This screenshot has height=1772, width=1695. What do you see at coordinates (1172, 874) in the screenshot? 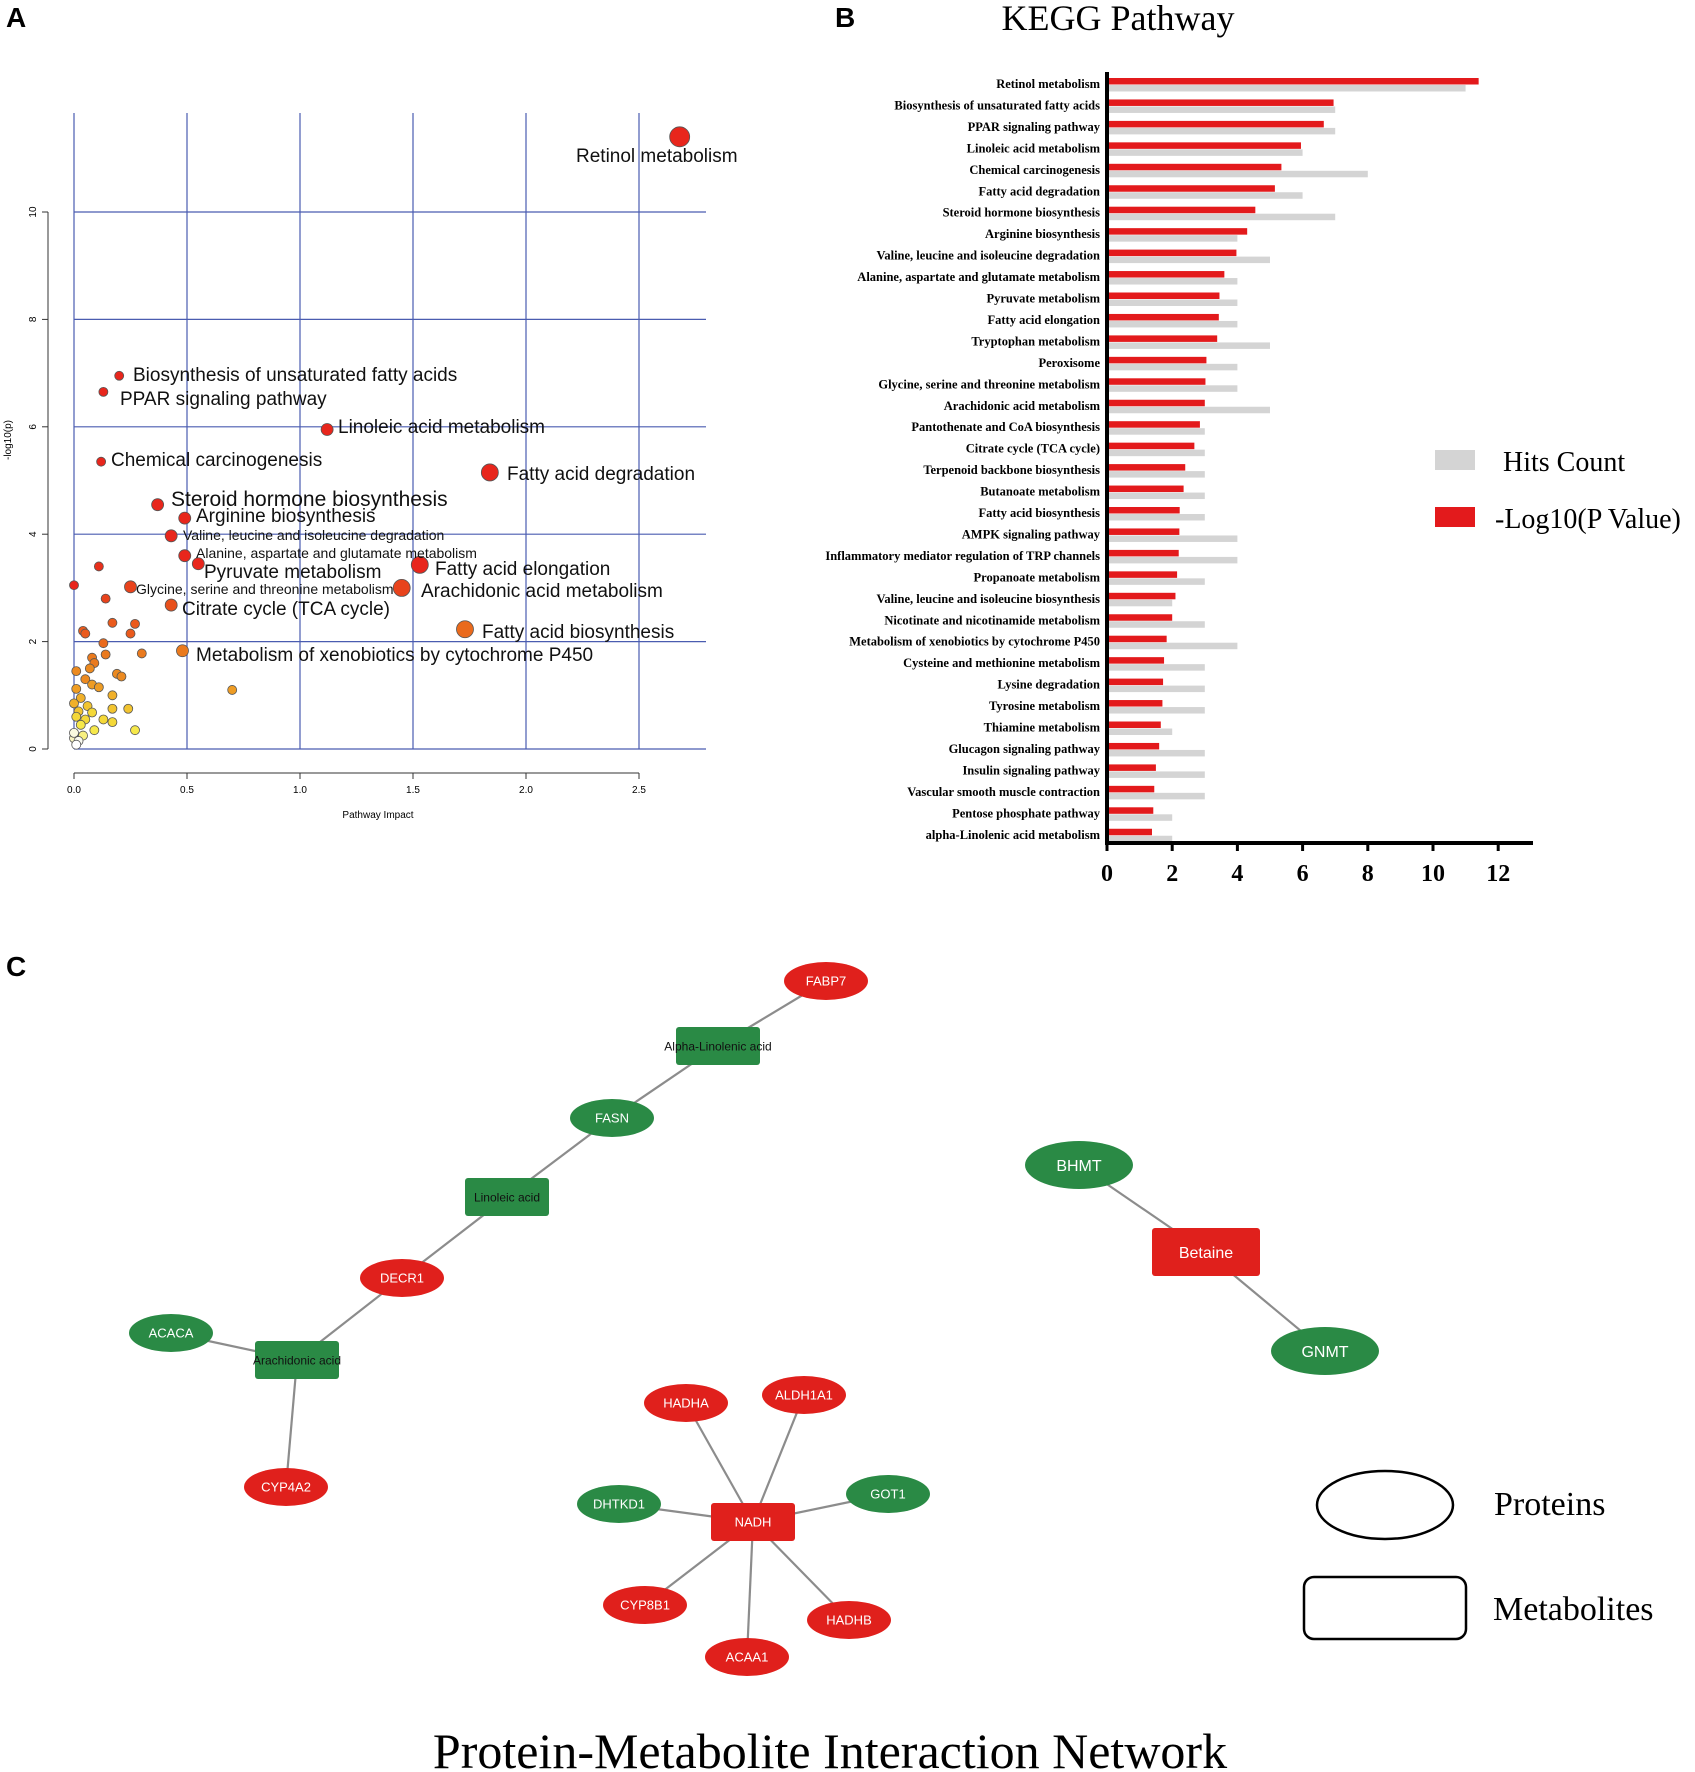
I see `bar-x-tick-label: 2` at bounding box center [1172, 874].